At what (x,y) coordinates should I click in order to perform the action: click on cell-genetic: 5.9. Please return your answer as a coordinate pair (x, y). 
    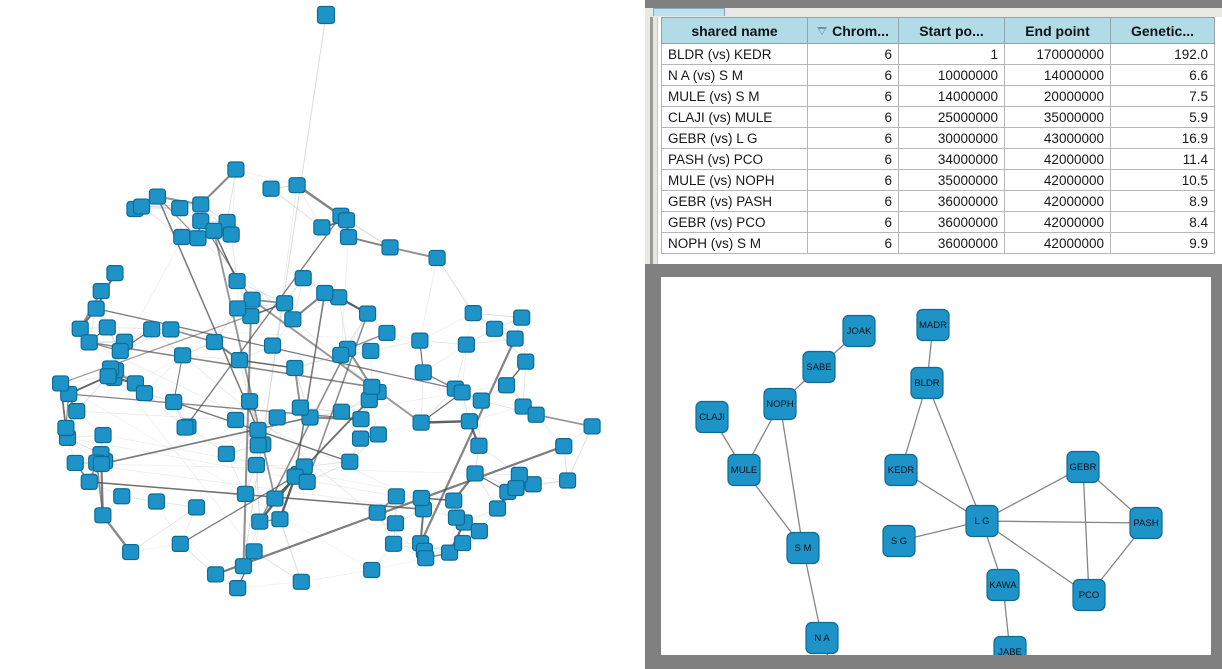
    Looking at the image, I should click on (1162, 117).